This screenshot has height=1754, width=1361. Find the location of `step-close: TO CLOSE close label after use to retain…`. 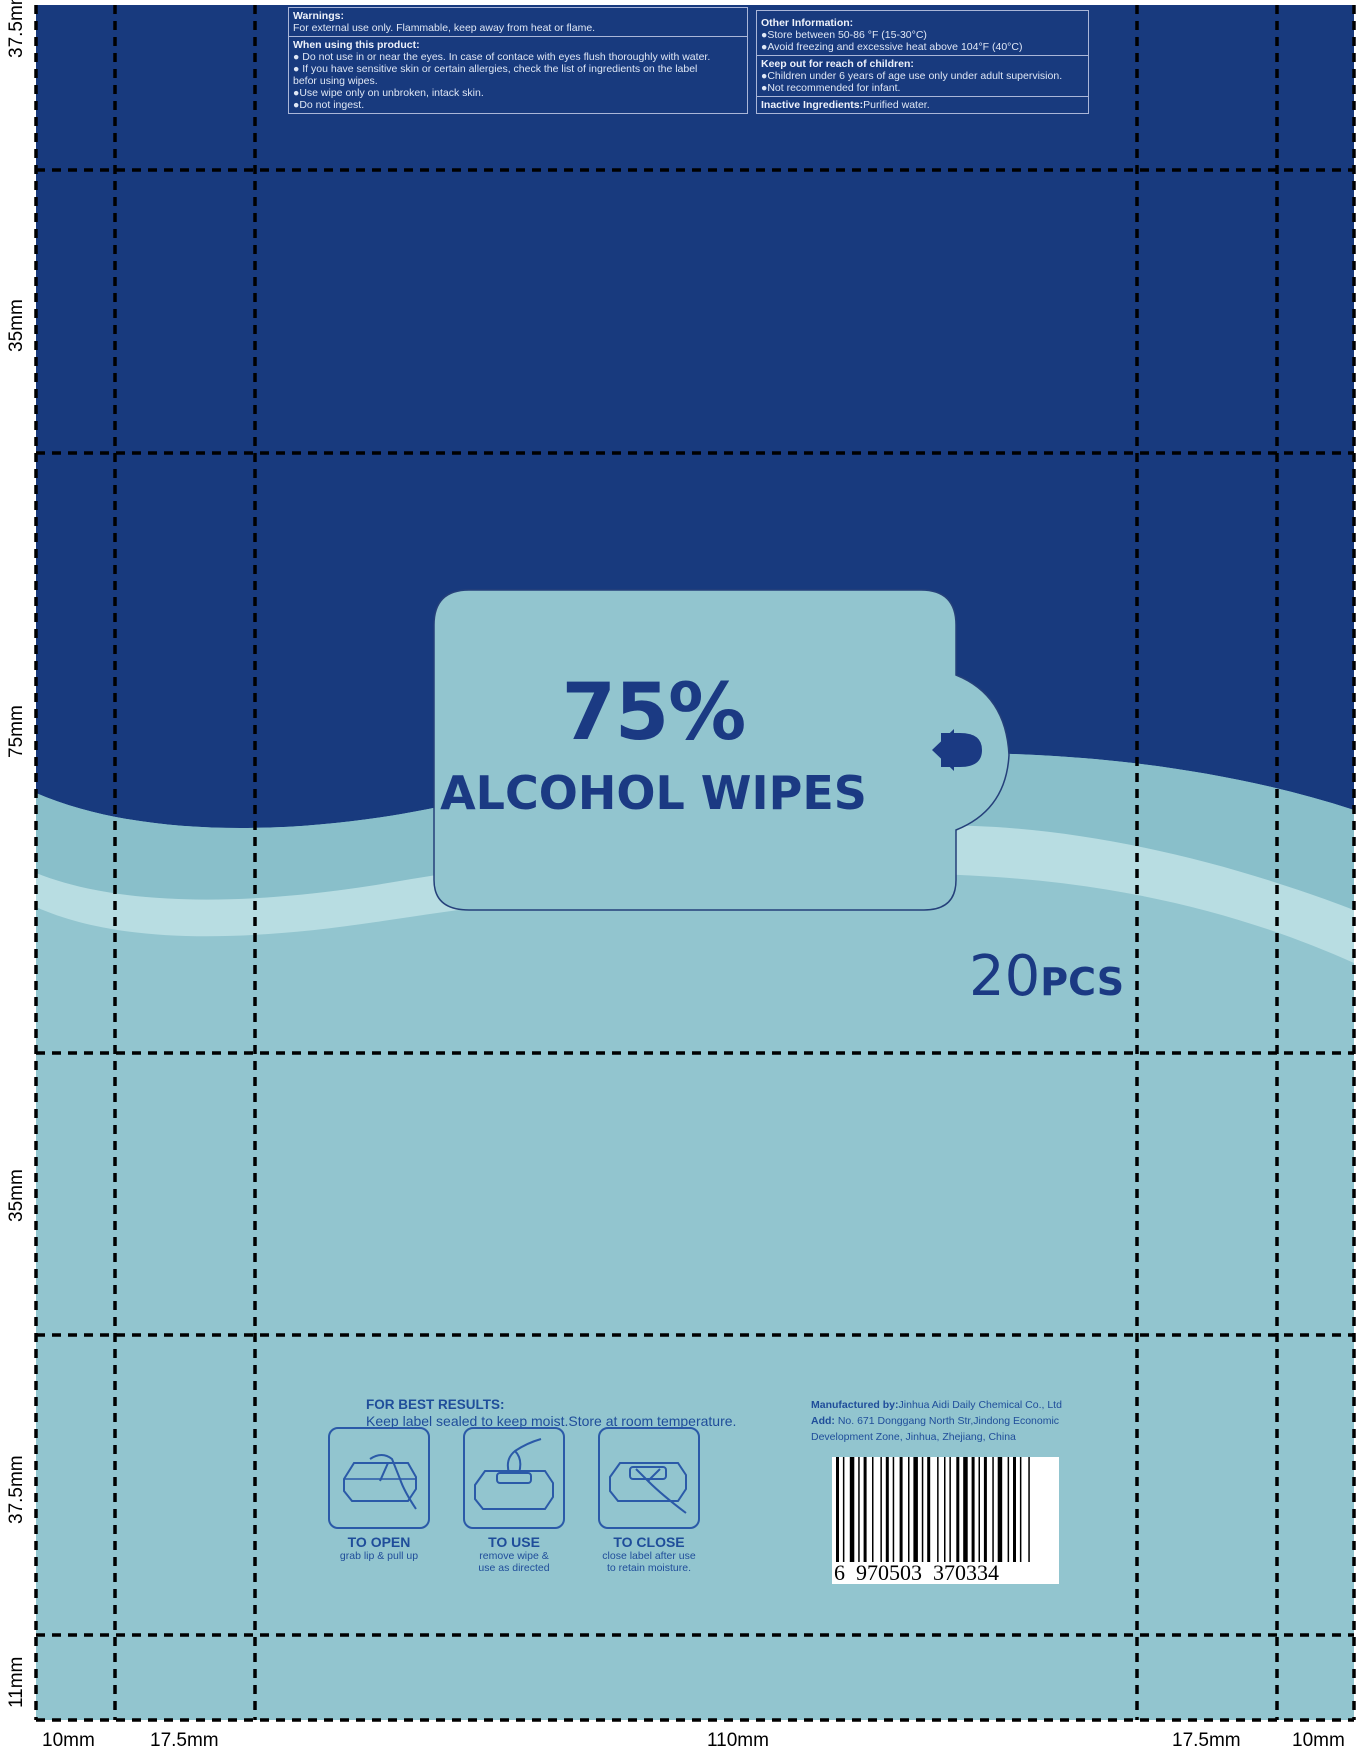

step-close: TO CLOSE close label after use to retain… is located at coordinates (649, 1500).